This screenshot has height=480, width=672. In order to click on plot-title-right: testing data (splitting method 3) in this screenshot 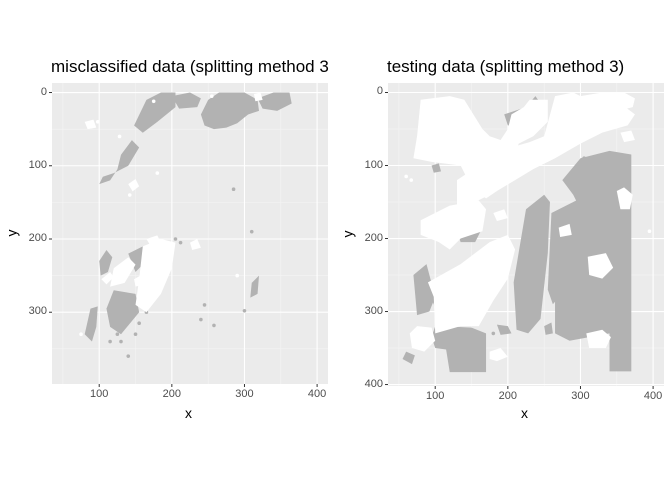, I will do `click(506, 66)`.